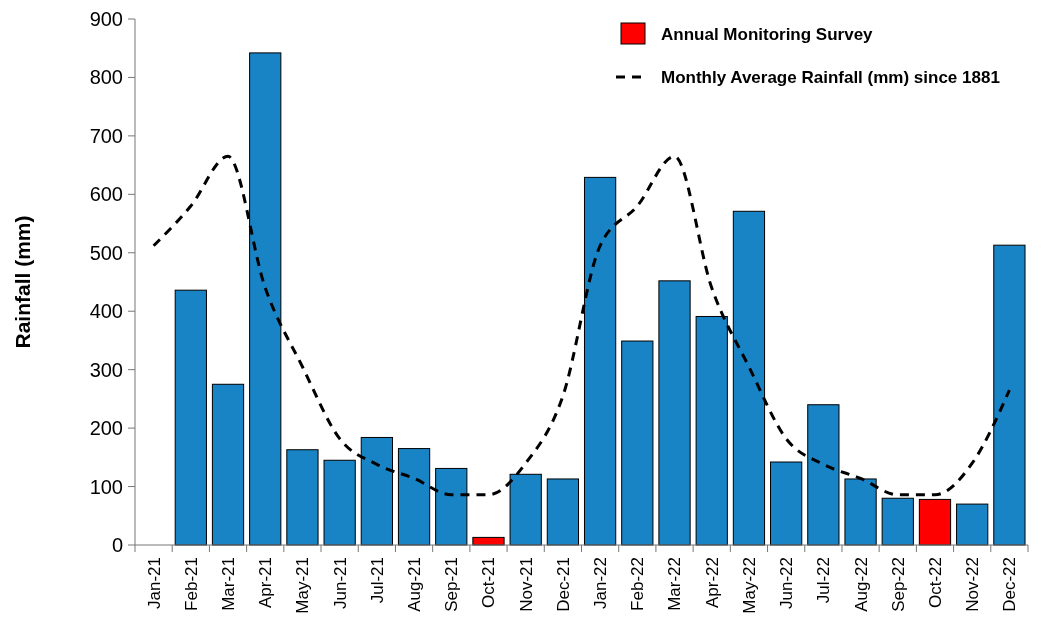  I want to click on x-tick-label: Mar-21, so click(228, 584).